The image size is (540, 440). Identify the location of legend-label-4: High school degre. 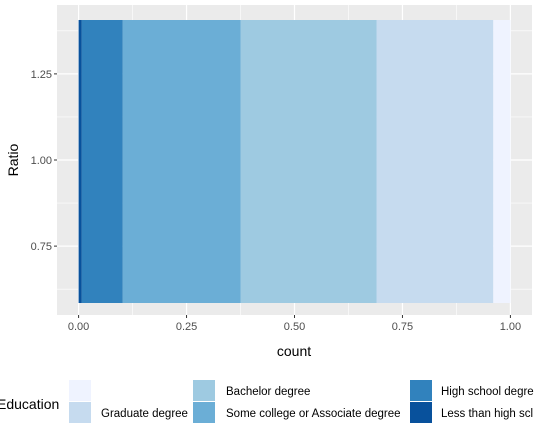
(487, 392).